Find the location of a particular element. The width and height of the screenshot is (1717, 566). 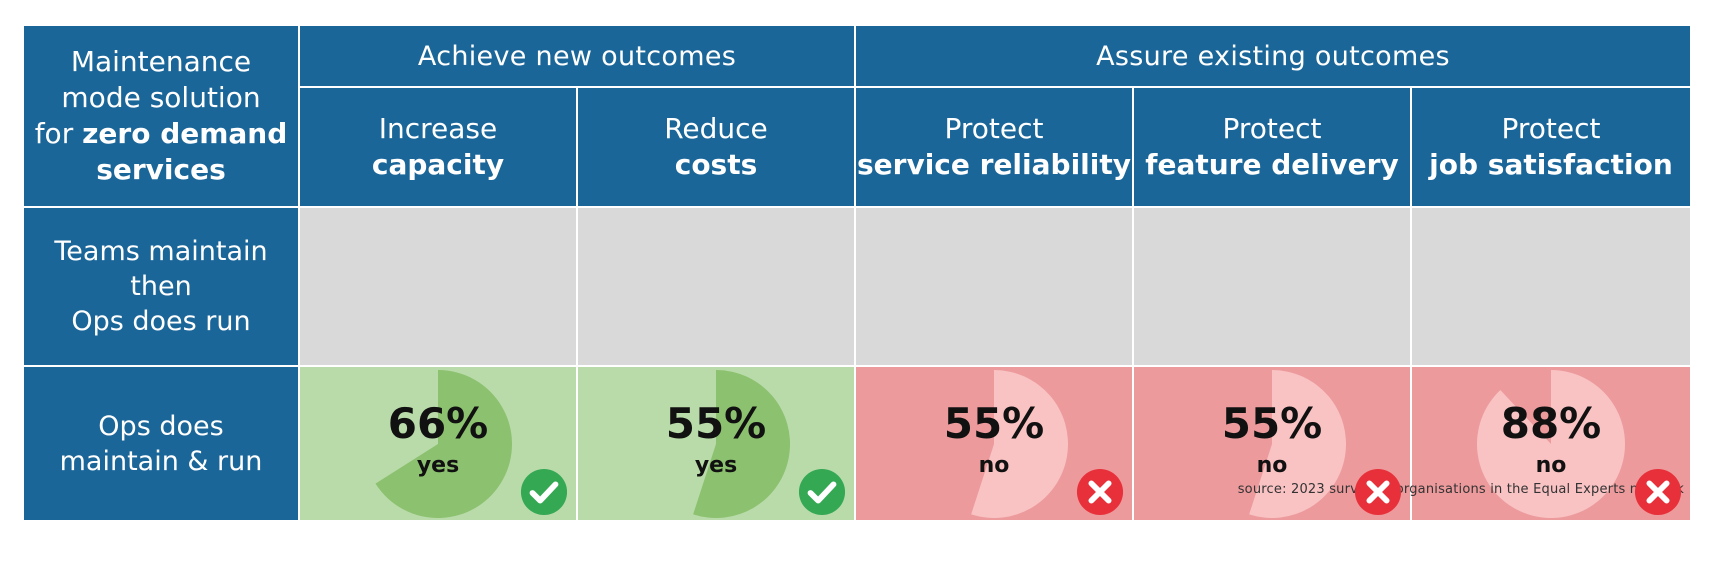

result-stat: 88% no is located at coordinates (1551, 439).